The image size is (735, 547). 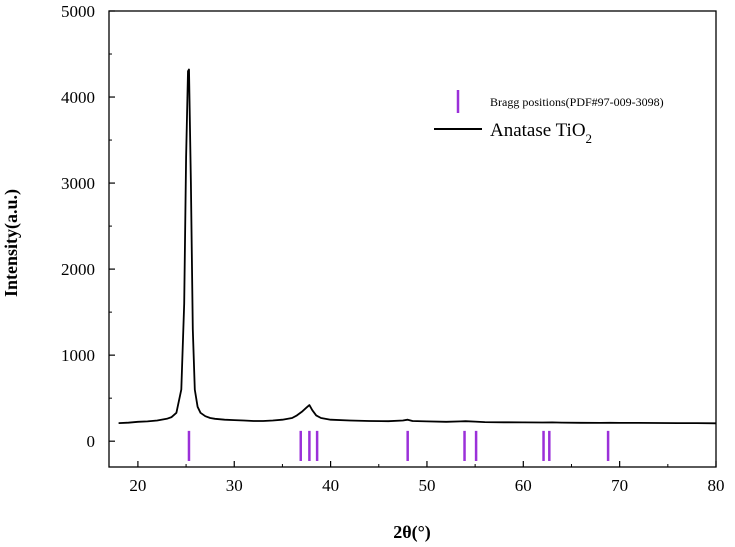 I want to click on y-tick-label: 4000, so click(x=78, y=97).